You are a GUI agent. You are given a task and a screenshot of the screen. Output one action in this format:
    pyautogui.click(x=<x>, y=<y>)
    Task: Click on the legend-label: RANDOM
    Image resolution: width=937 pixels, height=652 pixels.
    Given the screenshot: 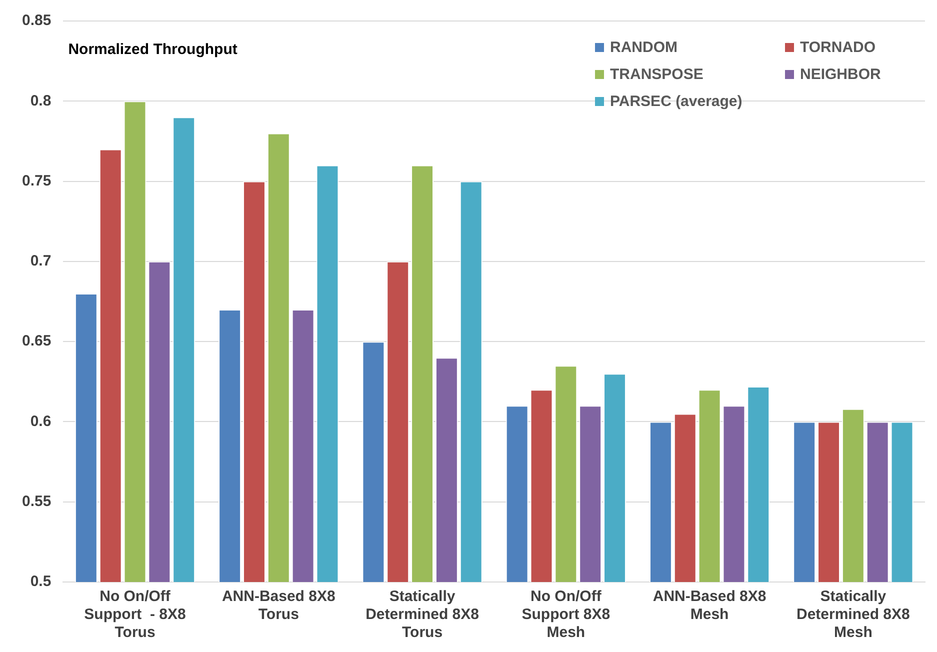 What is the action you would take?
    pyautogui.click(x=644, y=47)
    